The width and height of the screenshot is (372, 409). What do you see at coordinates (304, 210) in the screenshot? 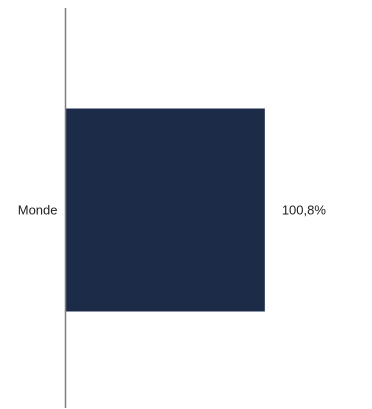
I see `data-label: 100,8%` at bounding box center [304, 210].